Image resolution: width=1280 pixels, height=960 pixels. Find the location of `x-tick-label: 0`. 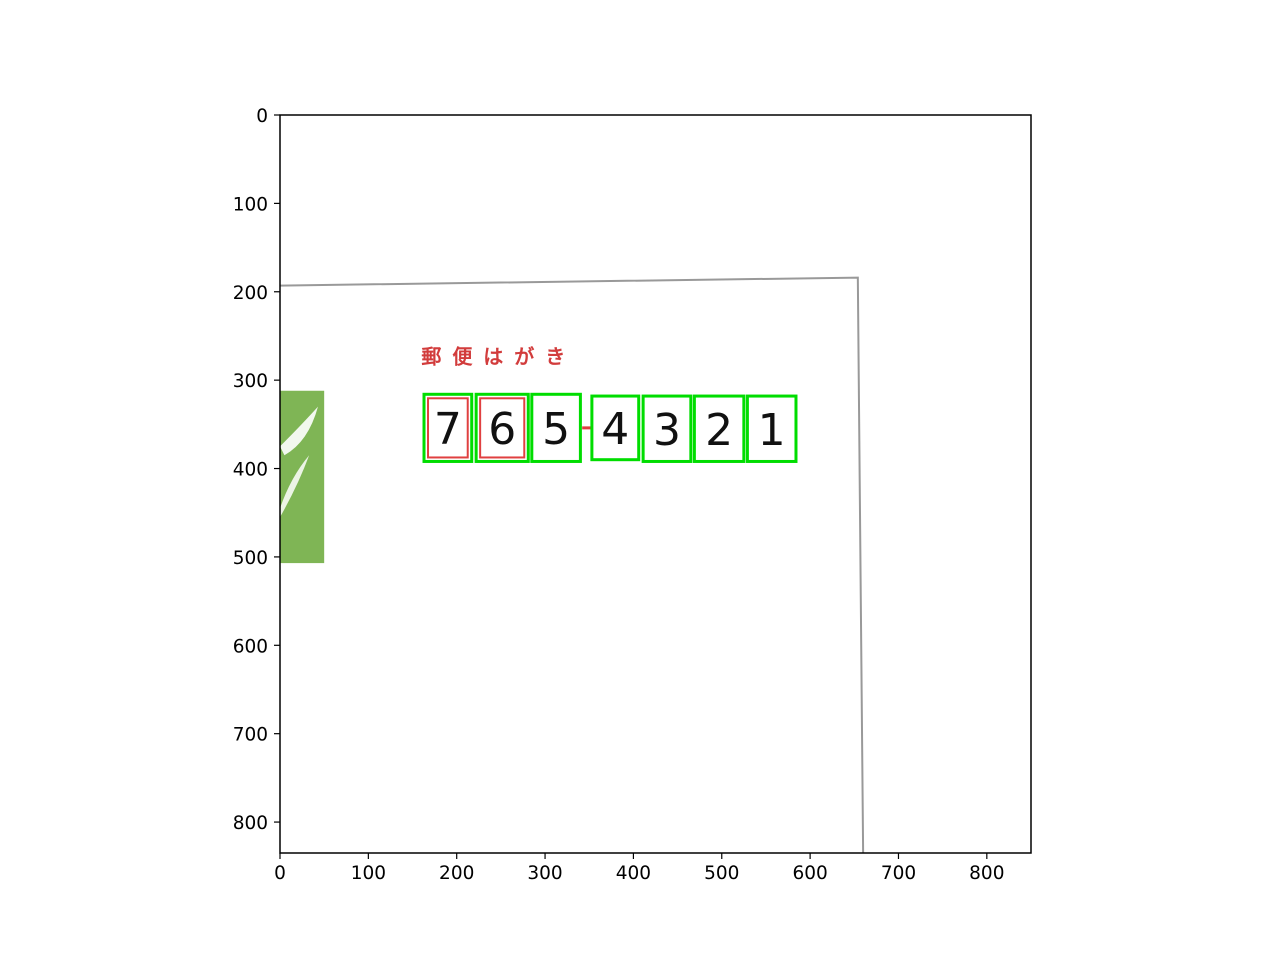

x-tick-label: 0 is located at coordinates (280, 873).